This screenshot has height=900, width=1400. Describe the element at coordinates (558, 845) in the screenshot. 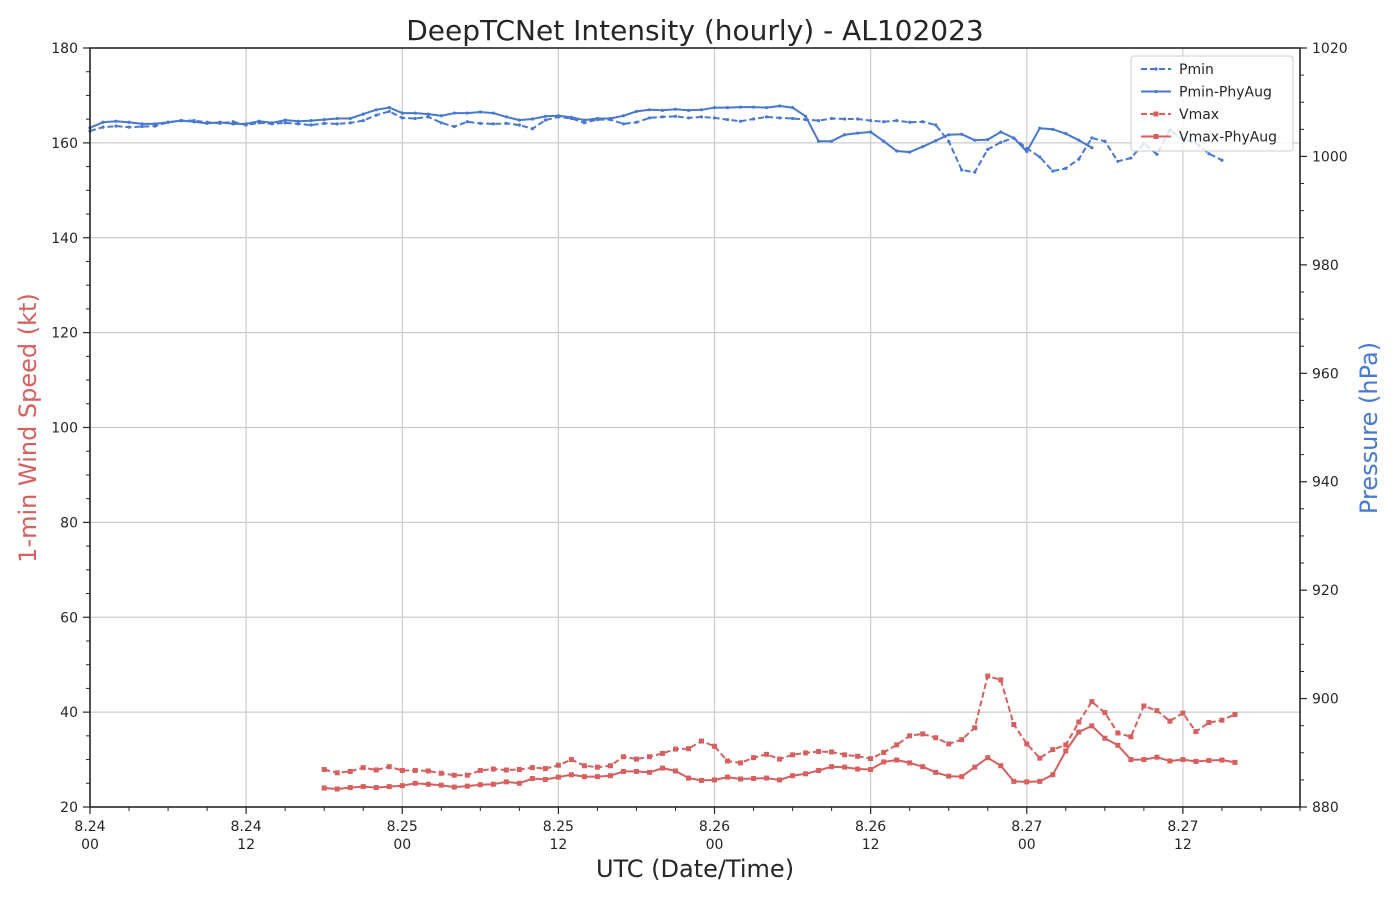

I see `x-tick-label-hour: 12` at that location.